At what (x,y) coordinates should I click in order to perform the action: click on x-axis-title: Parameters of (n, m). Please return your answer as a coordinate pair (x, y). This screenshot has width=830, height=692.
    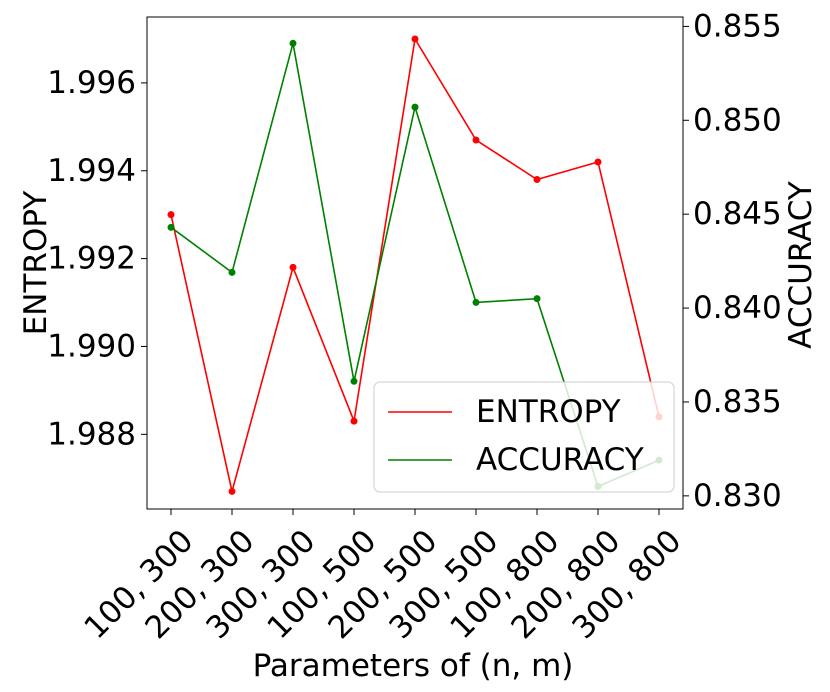
    Looking at the image, I should click on (413, 666).